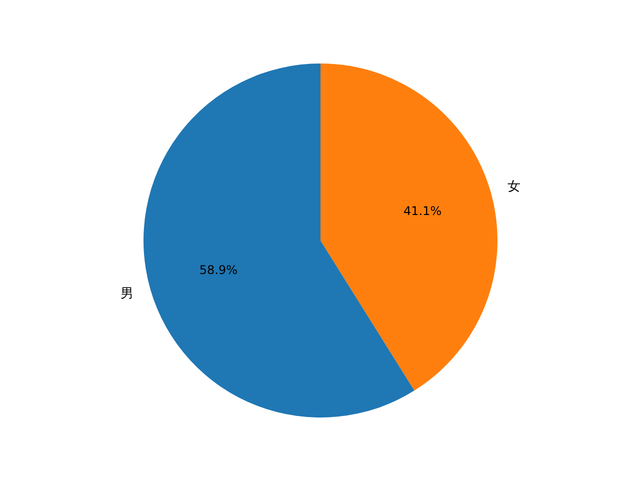 The width and height of the screenshot is (640, 480). I want to click on slice-label: 男, so click(127, 294).